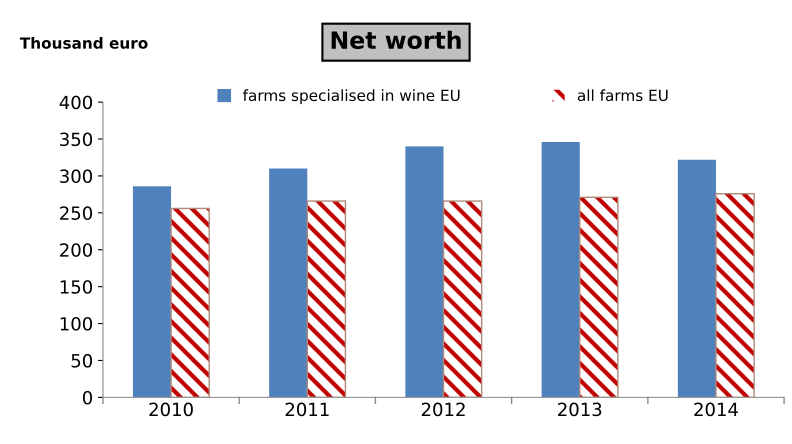 Image resolution: width=792 pixels, height=444 pixels. Describe the element at coordinates (76, 250) in the screenshot. I see `y-tick-label: 200` at that location.